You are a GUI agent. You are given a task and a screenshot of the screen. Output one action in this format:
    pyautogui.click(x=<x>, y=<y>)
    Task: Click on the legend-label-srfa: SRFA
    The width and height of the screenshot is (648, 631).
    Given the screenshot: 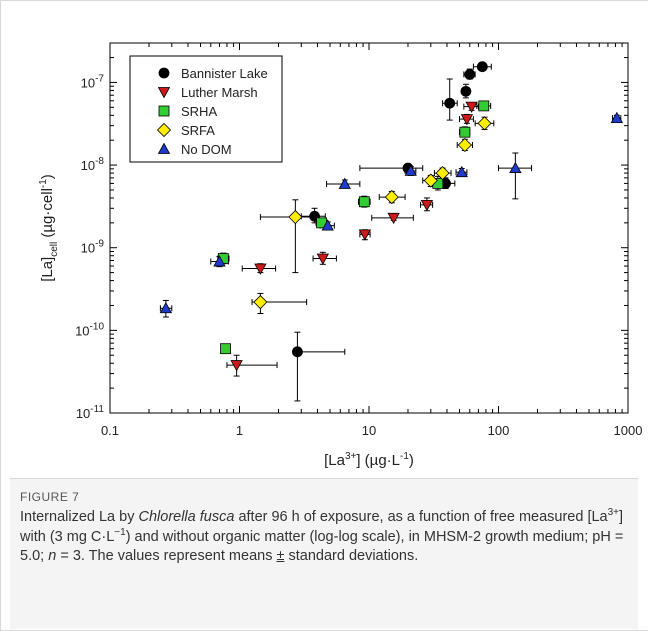 What is the action you would take?
    pyautogui.click(x=198, y=130)
    